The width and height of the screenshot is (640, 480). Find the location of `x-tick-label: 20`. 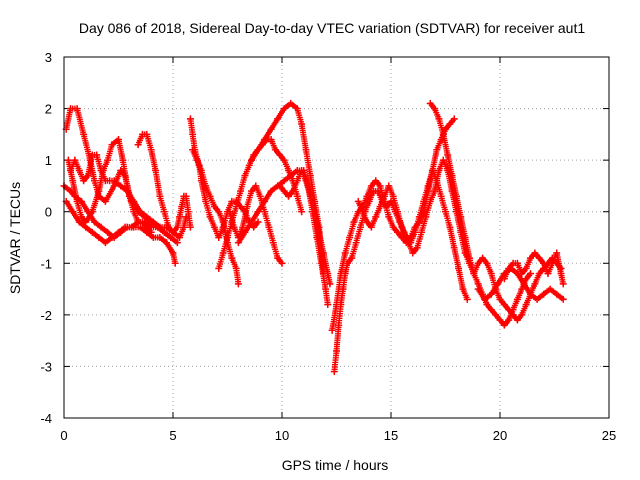

x-tick-label: 20 is located at coordinates (500, 435).